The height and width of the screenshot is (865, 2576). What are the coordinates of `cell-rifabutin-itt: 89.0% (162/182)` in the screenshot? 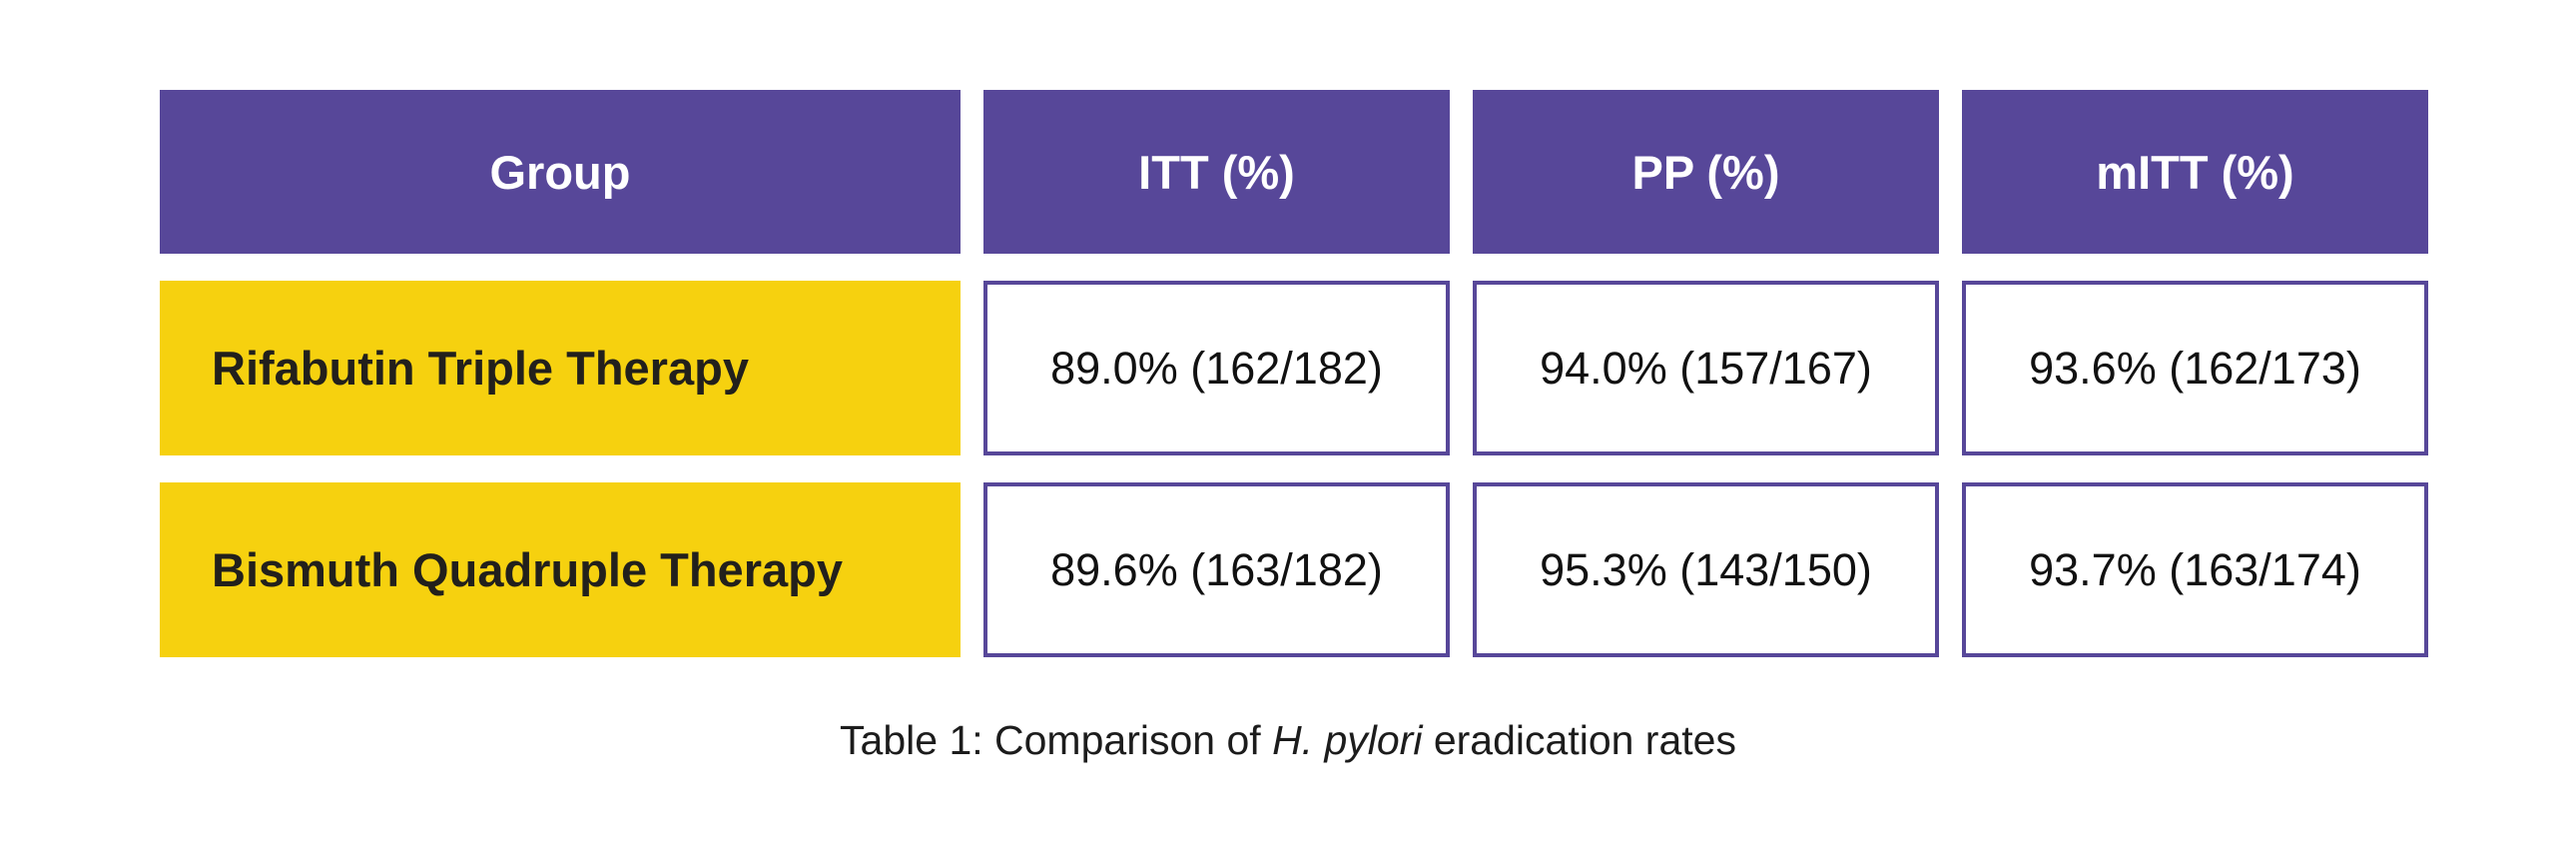 It's located at (1216, 368).